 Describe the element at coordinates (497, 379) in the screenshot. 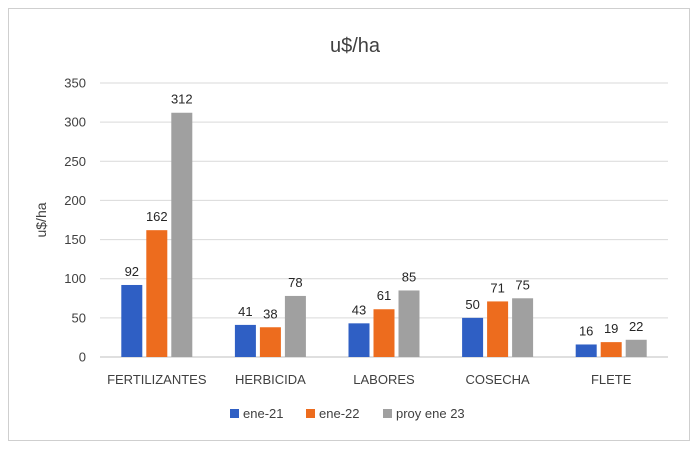

I see `category-label: COSECHA` at that location.